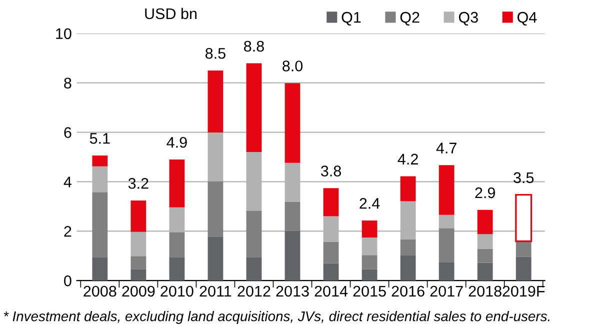  I want to click on total-label: 3.8, so click(330, 171).